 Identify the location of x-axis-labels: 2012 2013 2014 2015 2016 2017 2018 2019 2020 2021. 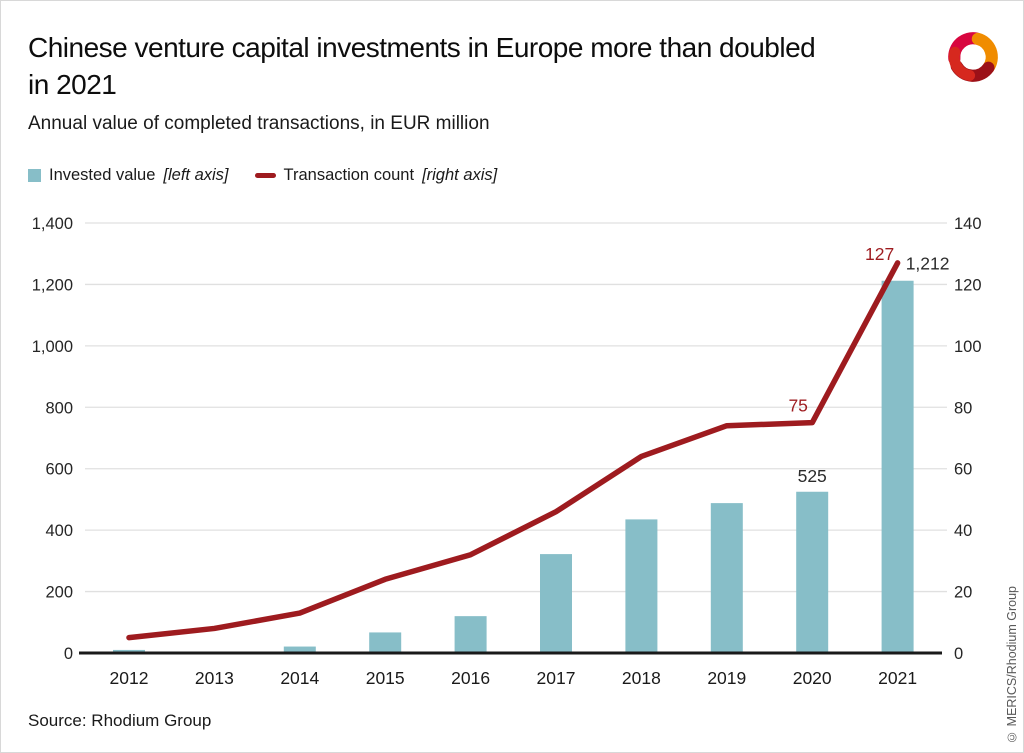
(514, 678).